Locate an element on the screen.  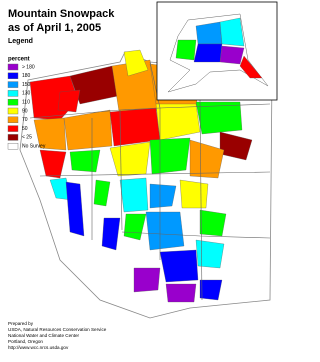
footer-line: Prepared by is located at coordinates (21, 323).